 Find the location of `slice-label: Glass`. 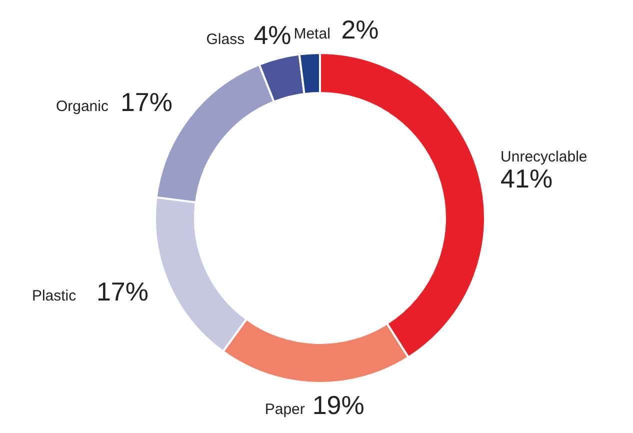

slice-label: Glass is located at coordinates (225, 39).